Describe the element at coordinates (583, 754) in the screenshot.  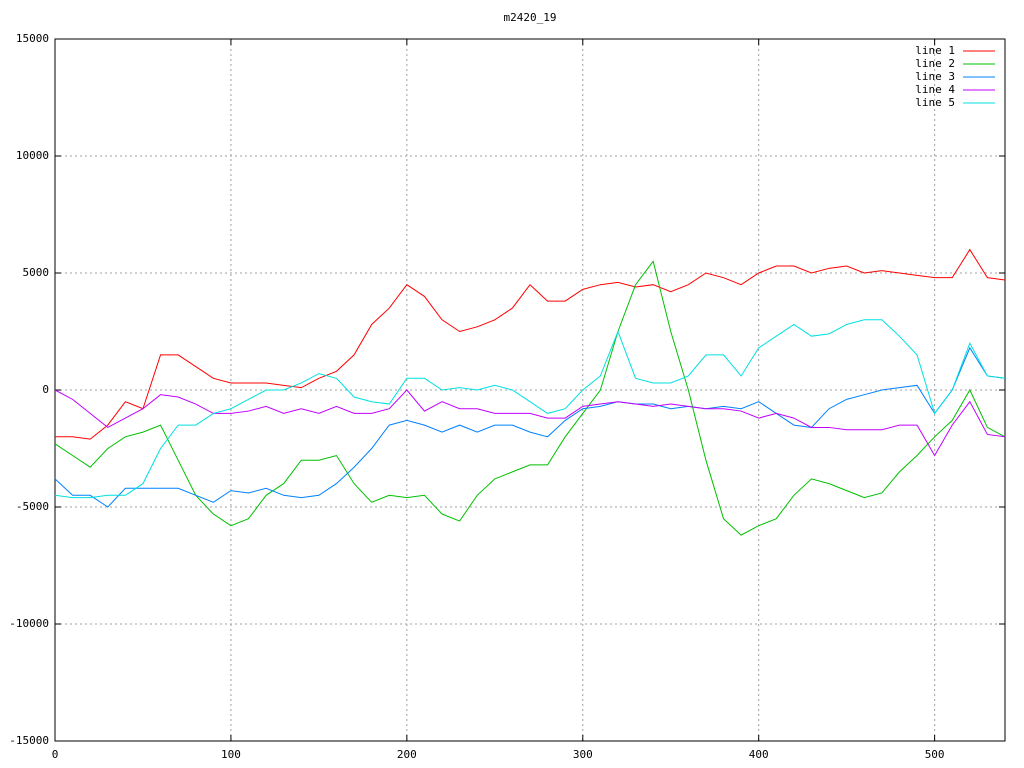
I see `x-tick-label: 300` at that location.